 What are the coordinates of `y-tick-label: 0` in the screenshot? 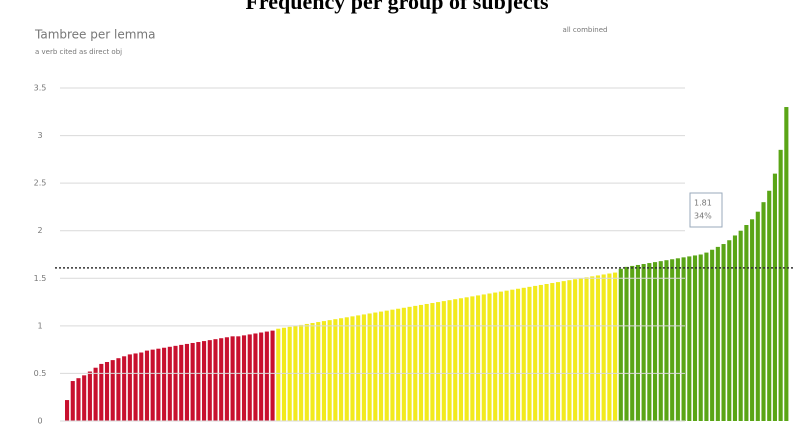 It's located at (39, 421).